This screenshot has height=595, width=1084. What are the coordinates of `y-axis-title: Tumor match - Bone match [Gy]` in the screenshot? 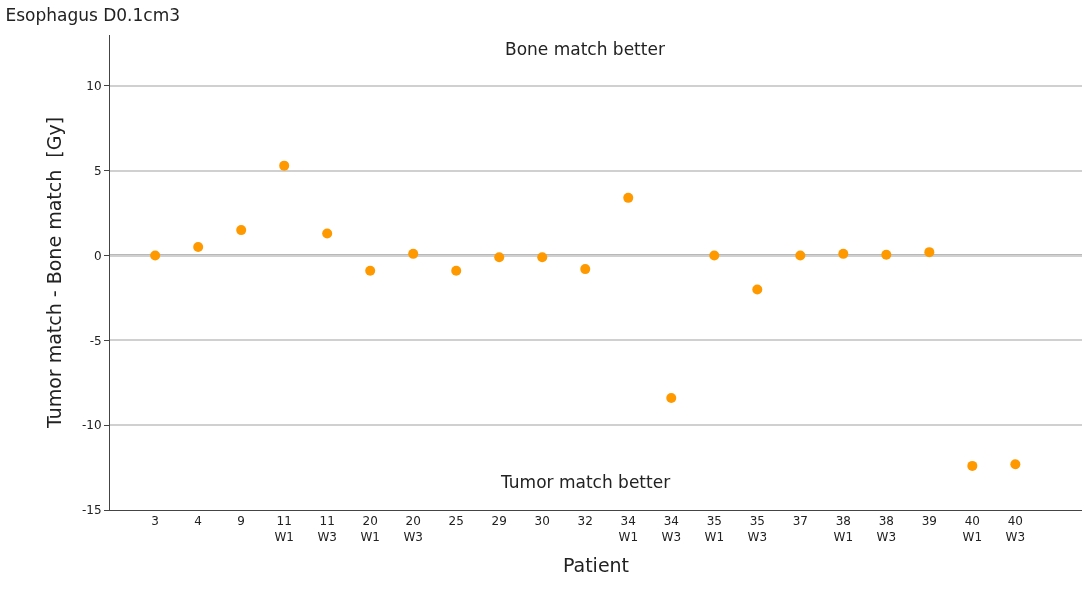 It's located at (53, 273).